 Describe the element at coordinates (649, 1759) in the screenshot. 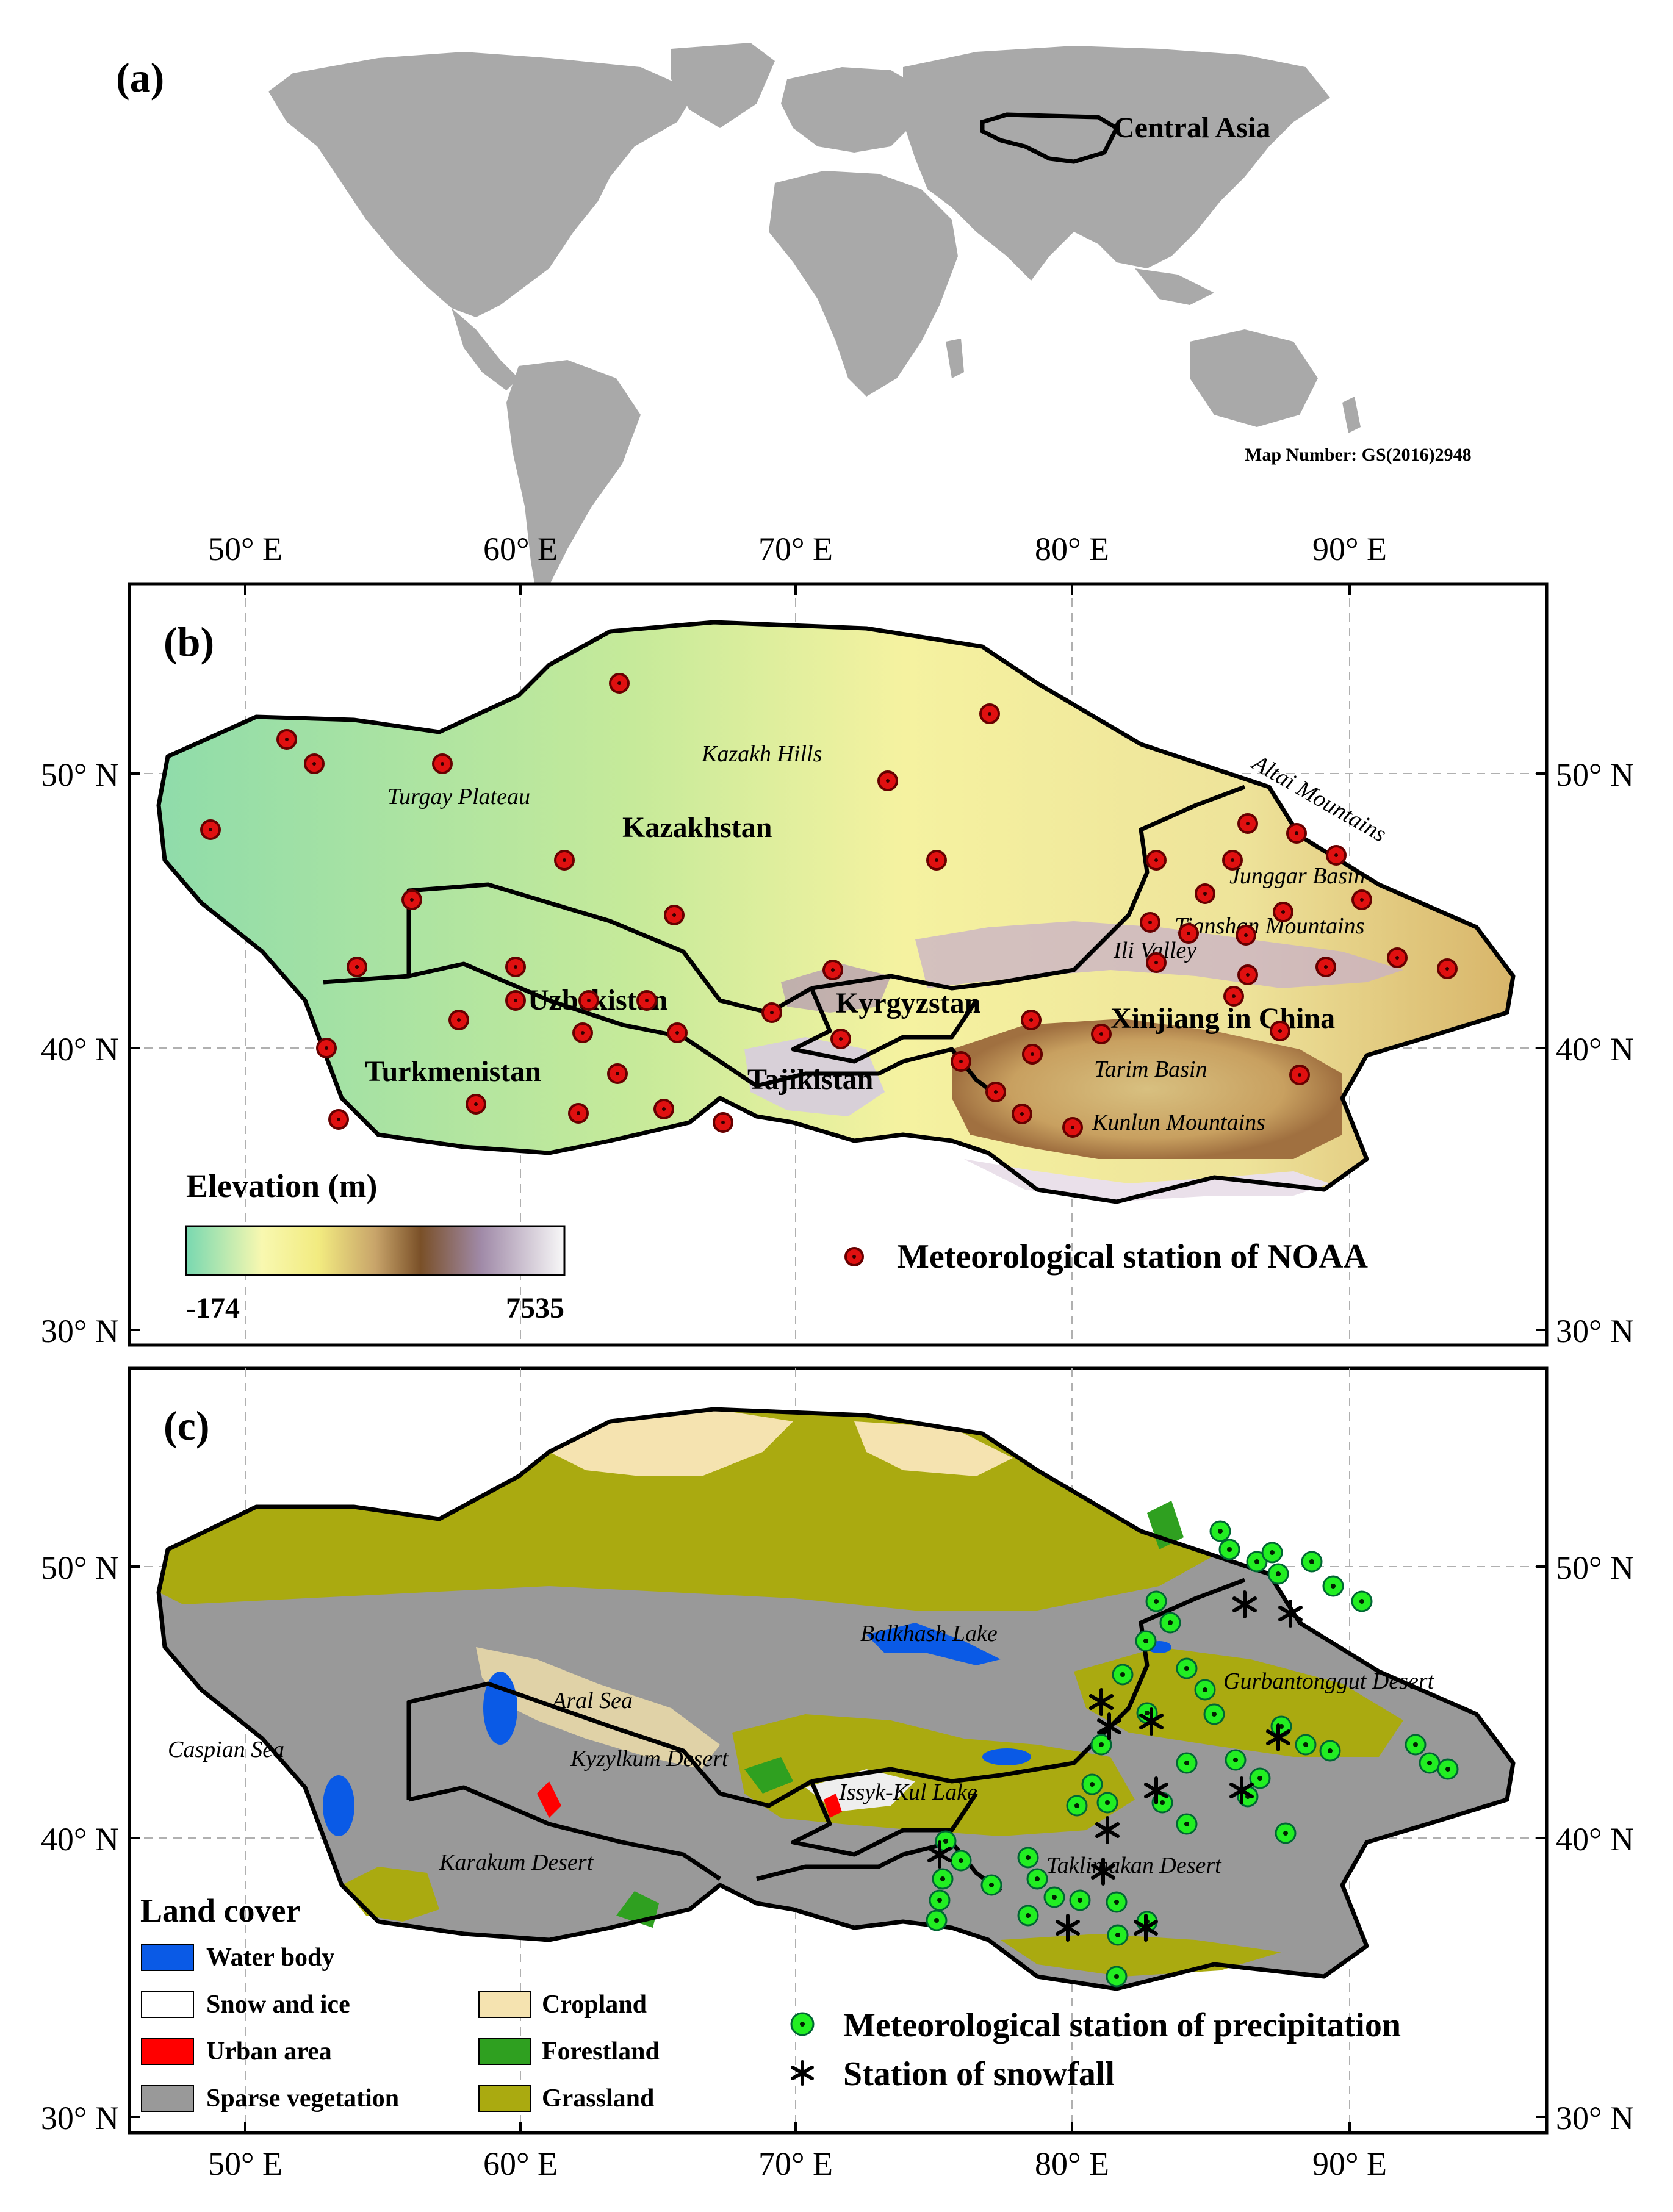

I see `feature-label: Kyzylkum Desert` at that location.